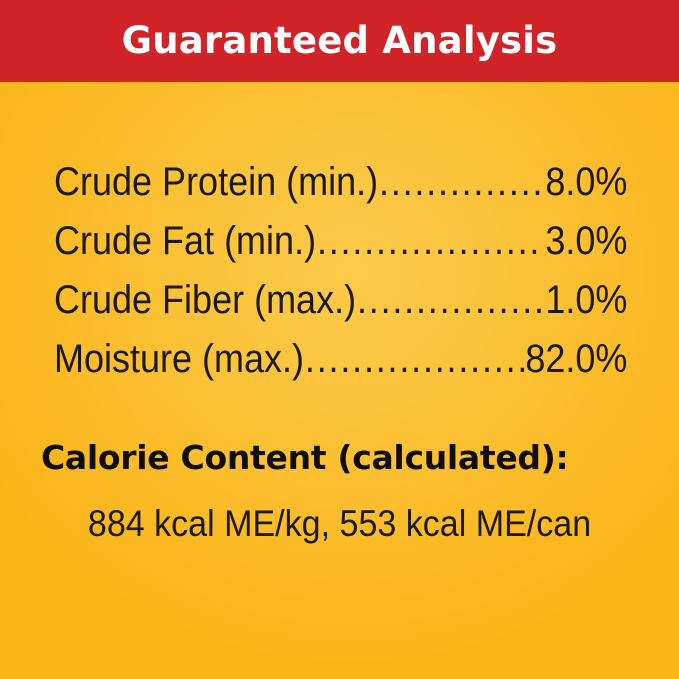 The height and width of the screenshot is (679, 679). I want to click on analysis-row: Crude Fat (min.) 3.0%, so click(340, 241).